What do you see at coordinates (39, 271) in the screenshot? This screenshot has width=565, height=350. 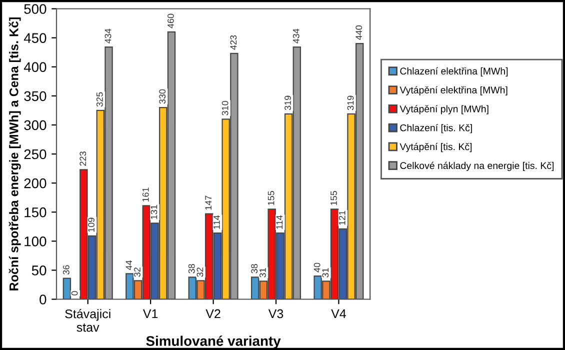 I see `y-tick-label: 50` at bounding box center [39, 271].